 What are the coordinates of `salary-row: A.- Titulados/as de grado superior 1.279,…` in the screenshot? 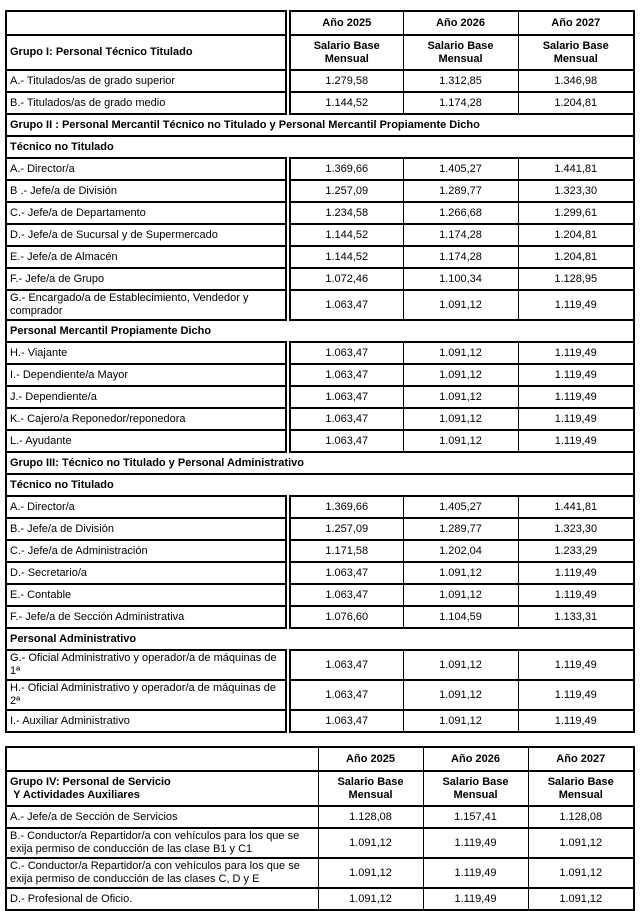 It's located at (320, 81).